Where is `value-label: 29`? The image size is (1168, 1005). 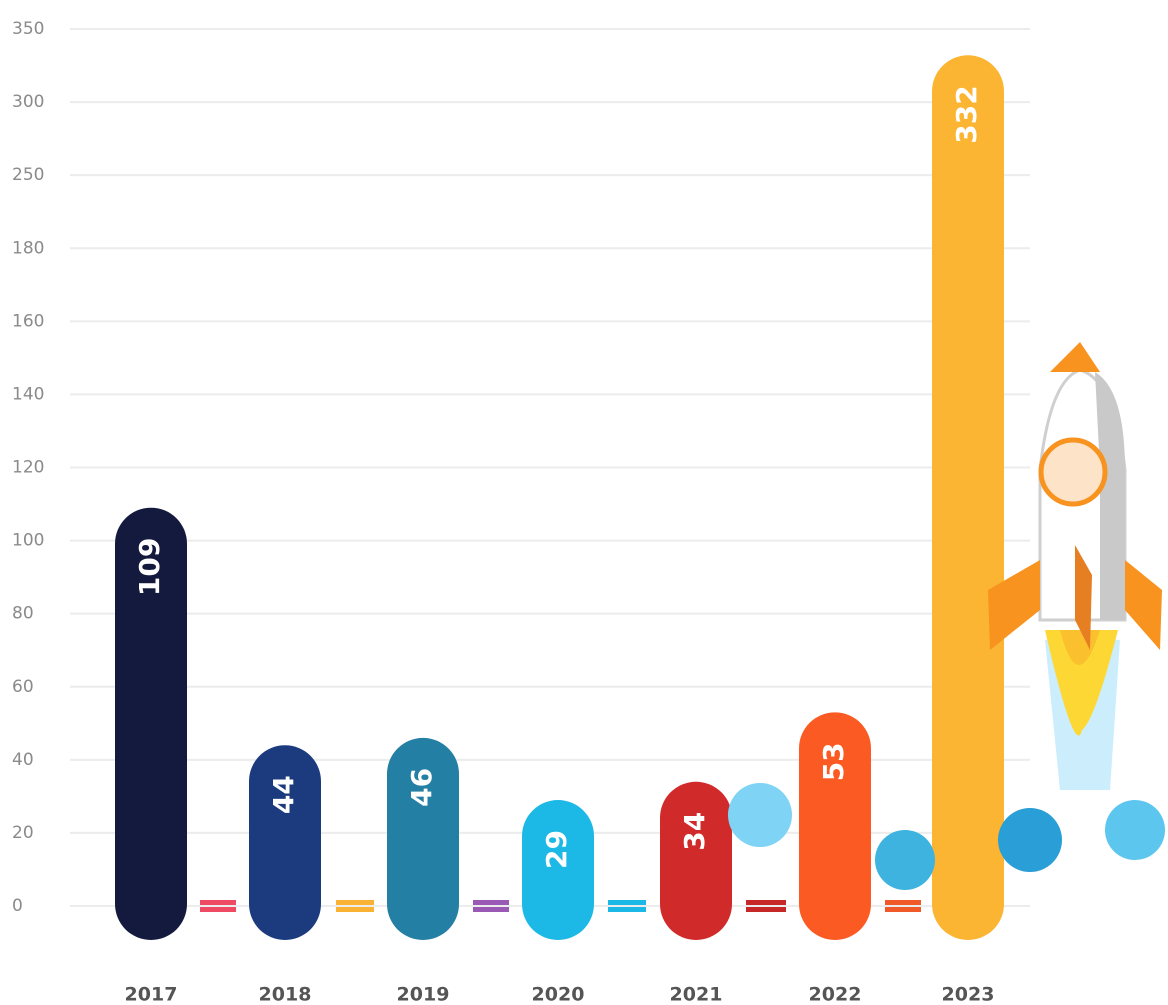
value-label: 29 is located at coordinates (556, 849).